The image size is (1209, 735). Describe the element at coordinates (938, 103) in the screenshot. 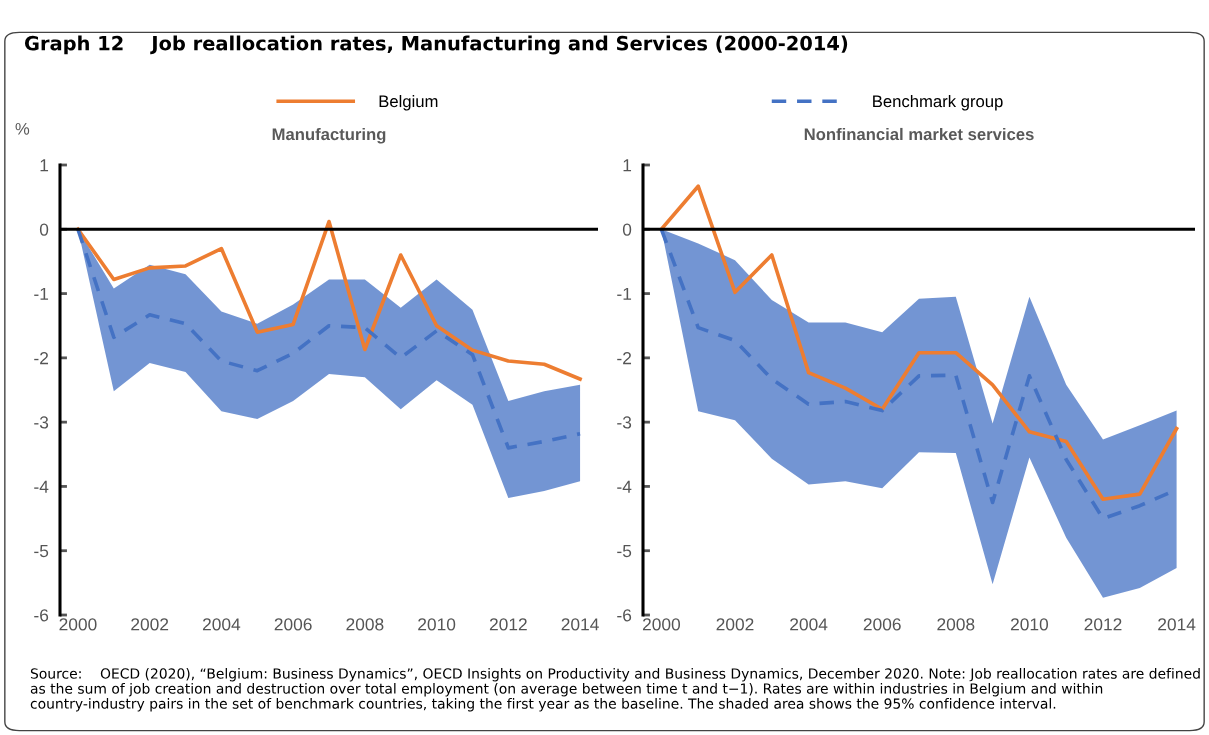

I see `legend-label: Benchmark group` at that location.